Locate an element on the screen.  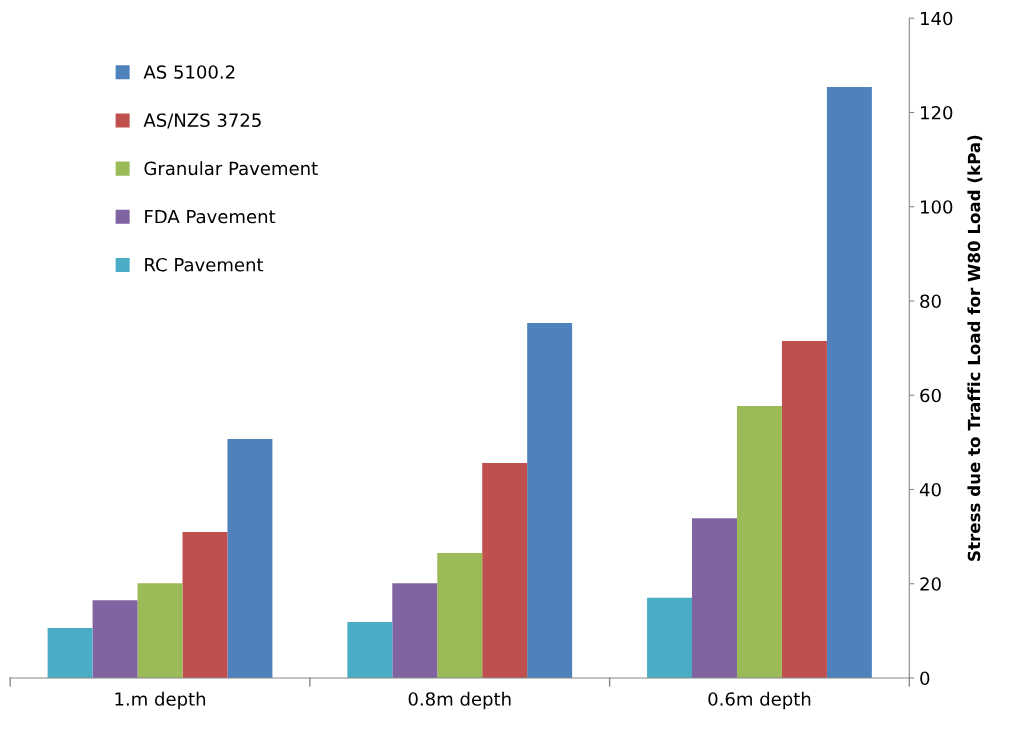
legend-label: Granular Pavement is located at coordinates (231, 168).